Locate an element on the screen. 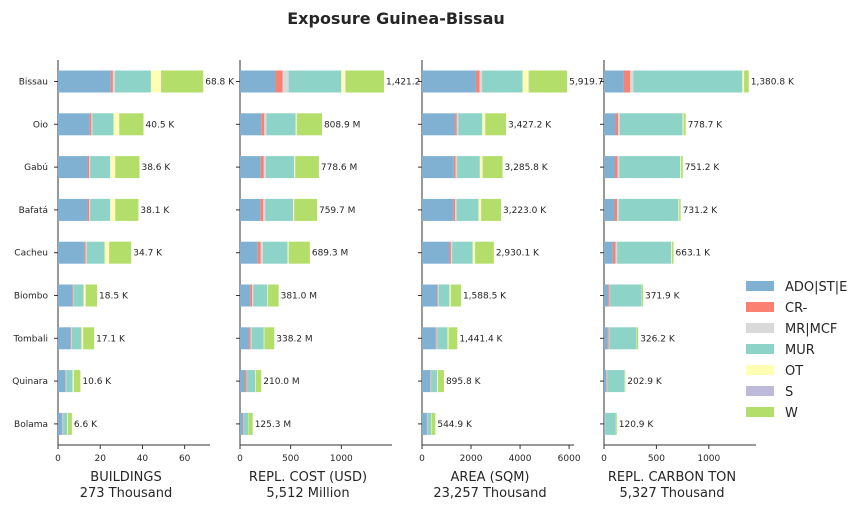 The width and height of the screenshot is (866, 514). bar-quinara-ot is located at coordinates (73, 381).